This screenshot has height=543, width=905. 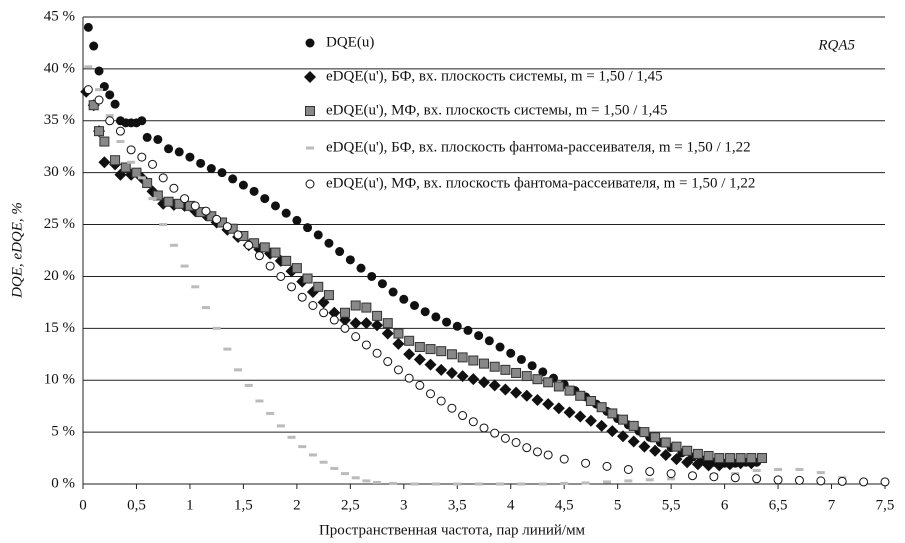 I want to click on x-tick-label: 3,5, so click(x=457, y=505).